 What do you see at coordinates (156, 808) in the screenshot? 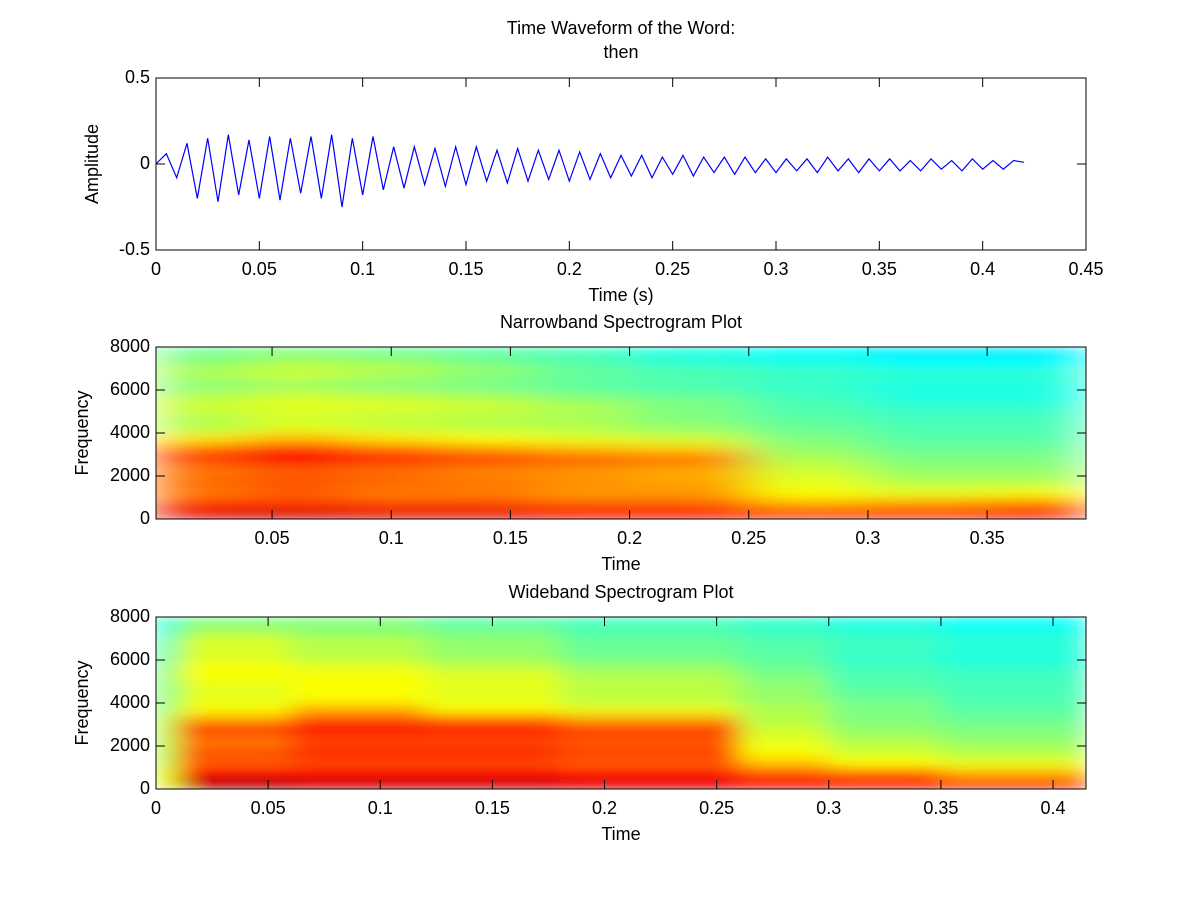
I see `x-tick-label: 0` at bounding box center [156, 808].